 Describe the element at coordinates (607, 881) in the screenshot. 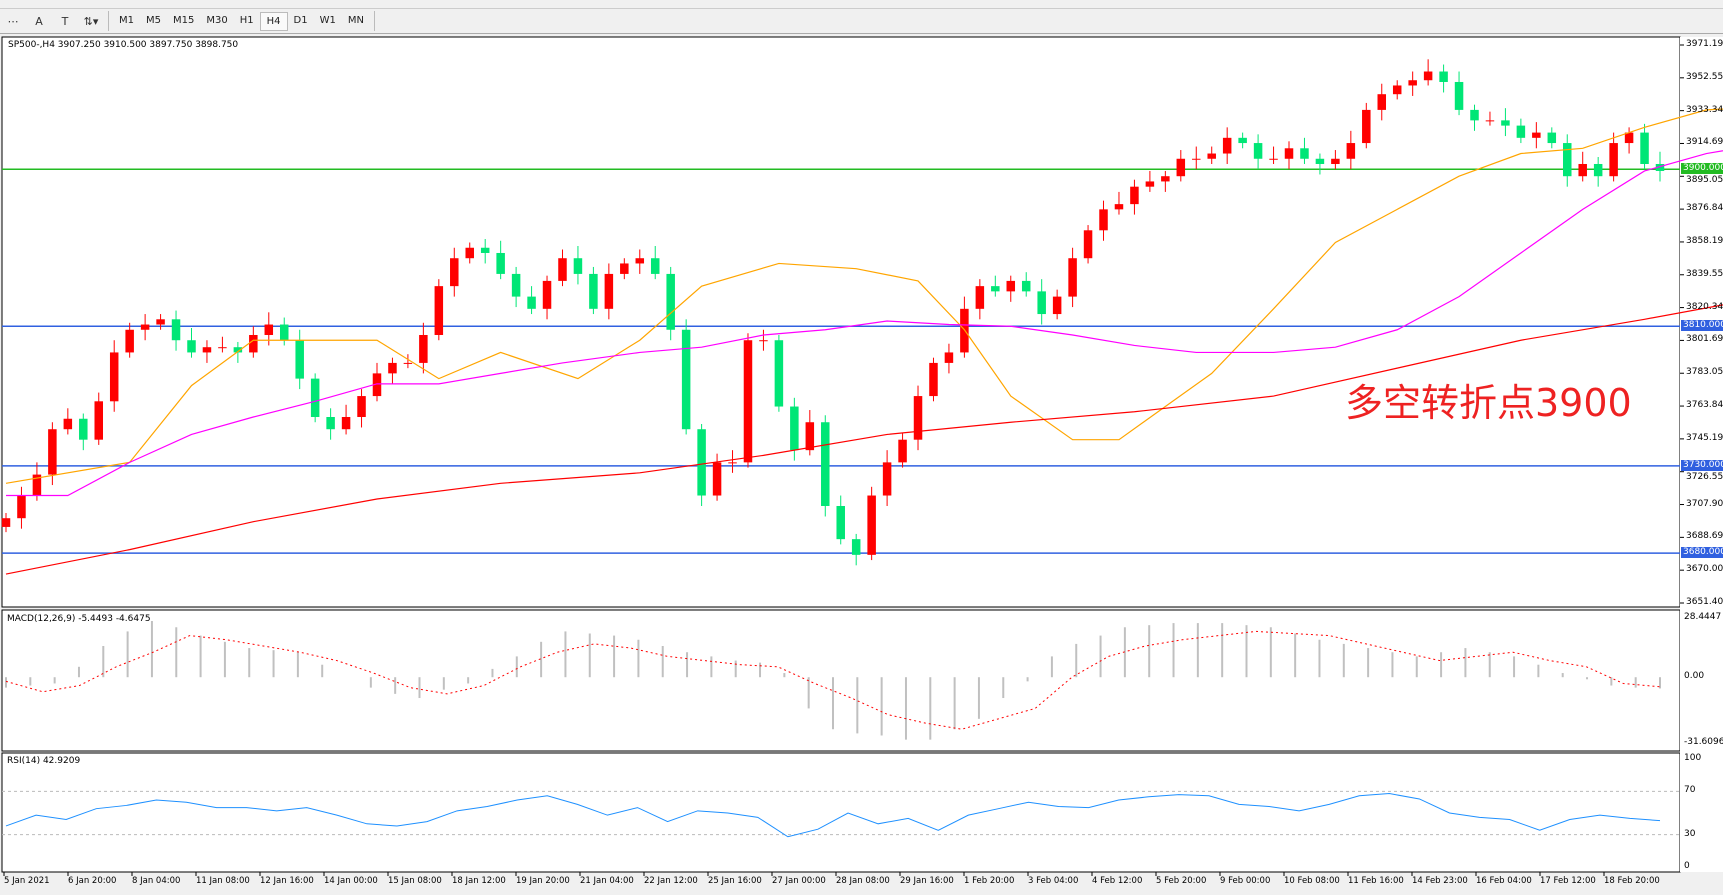

I see `time-axis-label: 21 Jan 04:00` at that location.